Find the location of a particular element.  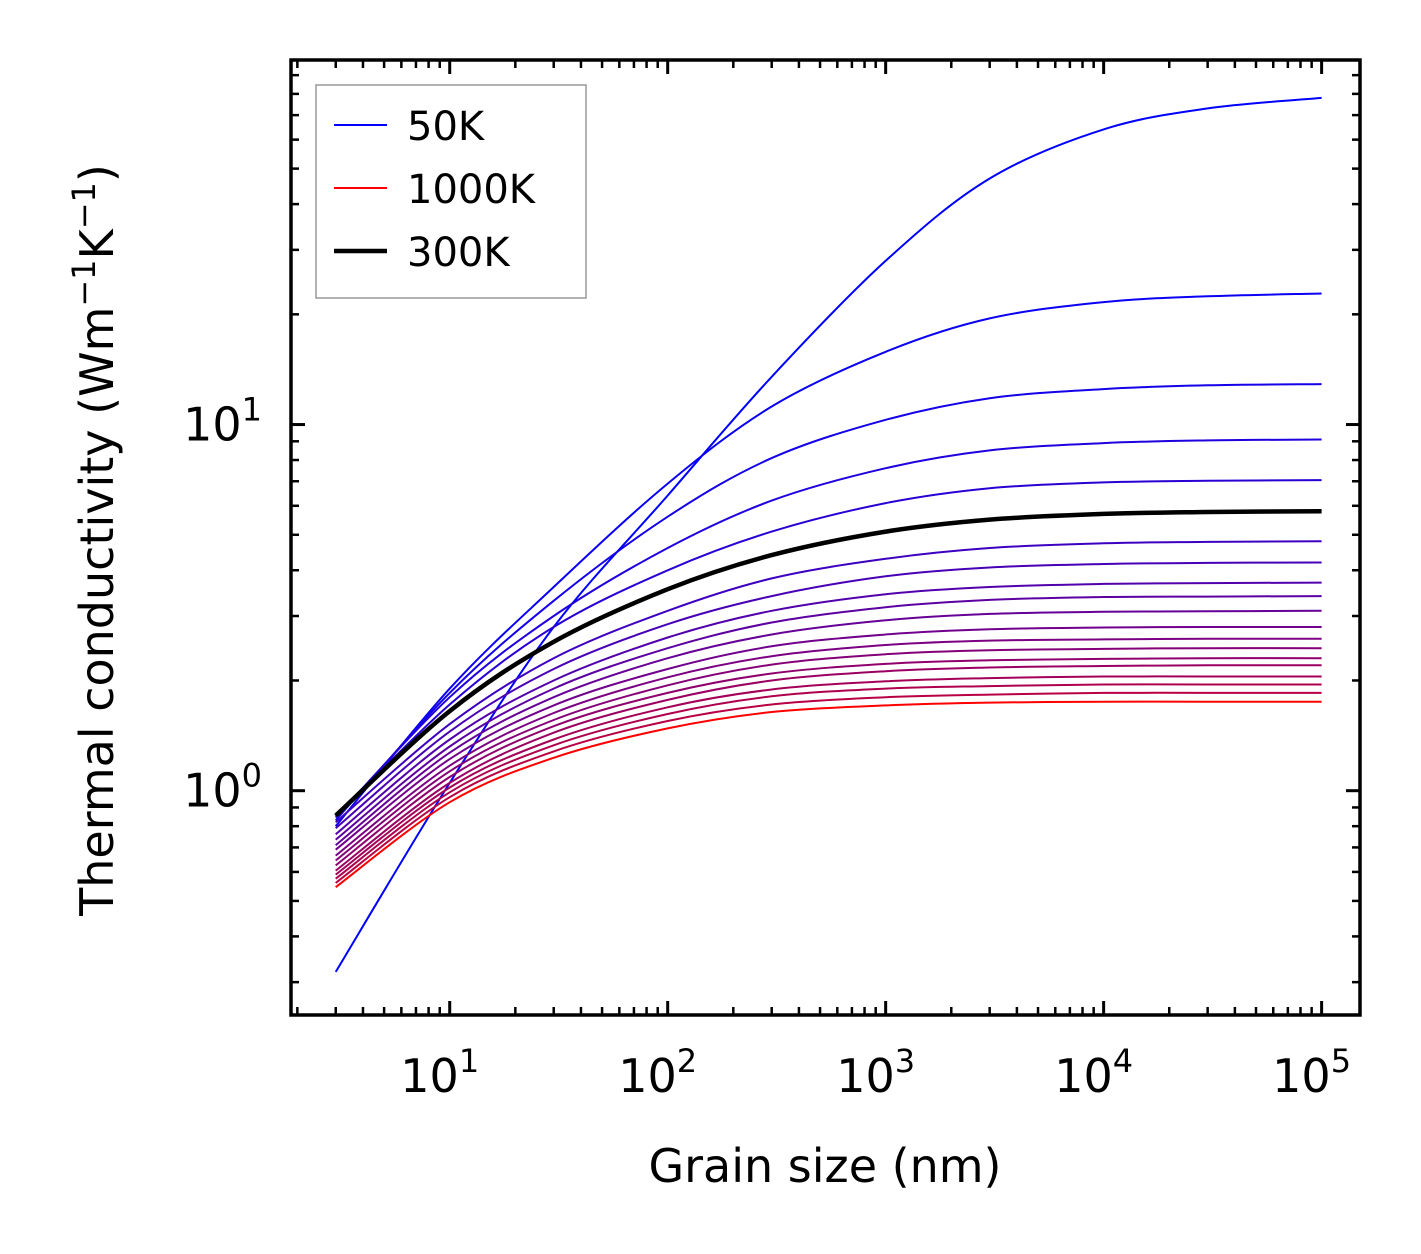

legend-label: 1000K is located at coordinates (472, 190).